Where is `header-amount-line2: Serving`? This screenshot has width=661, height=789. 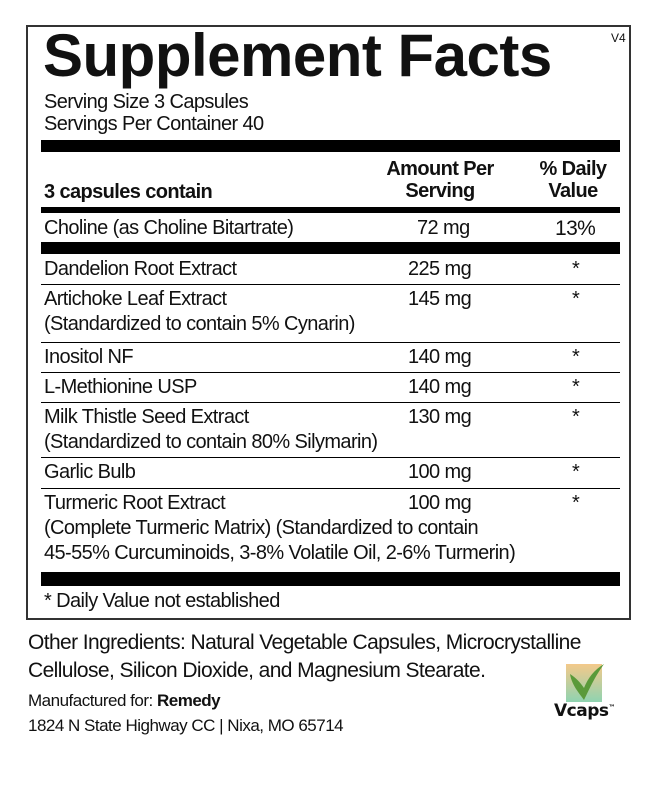 header-amount-line2: Serving is located at coordinates (440, 191).